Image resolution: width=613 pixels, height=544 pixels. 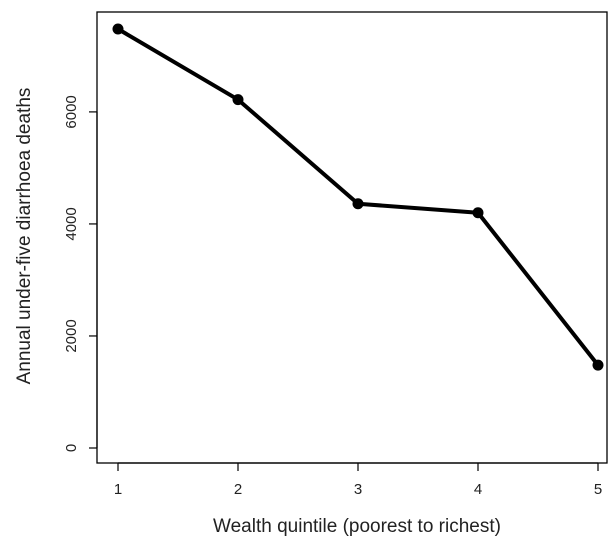 I want to click on x-axis-title: Wealth quintile (poorest to richest), so click(x=357, y=526).